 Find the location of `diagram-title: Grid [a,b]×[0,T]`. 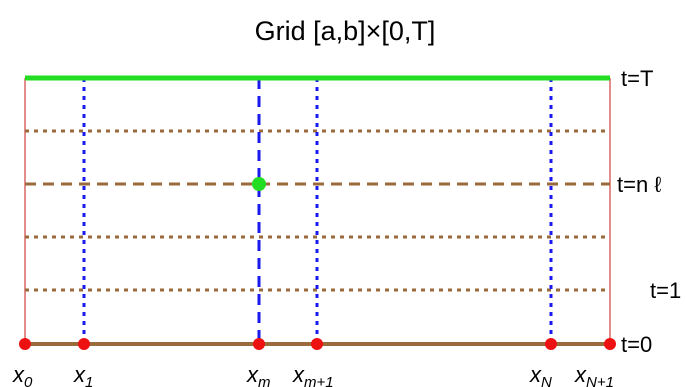

diagram-title: Grid [a,b]×[0,T] is located at coordinates (345, 31).